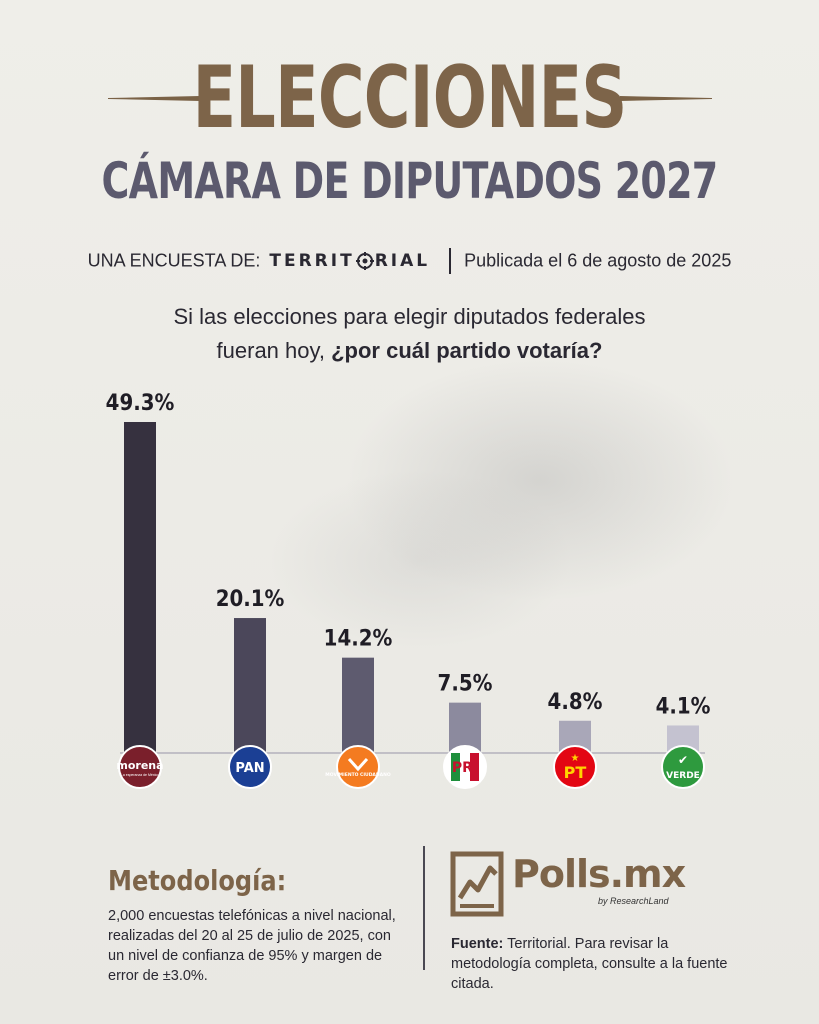 This screenshot has width=819, height=1024. I want to click on PT-logo-icon, so click(575, 767).